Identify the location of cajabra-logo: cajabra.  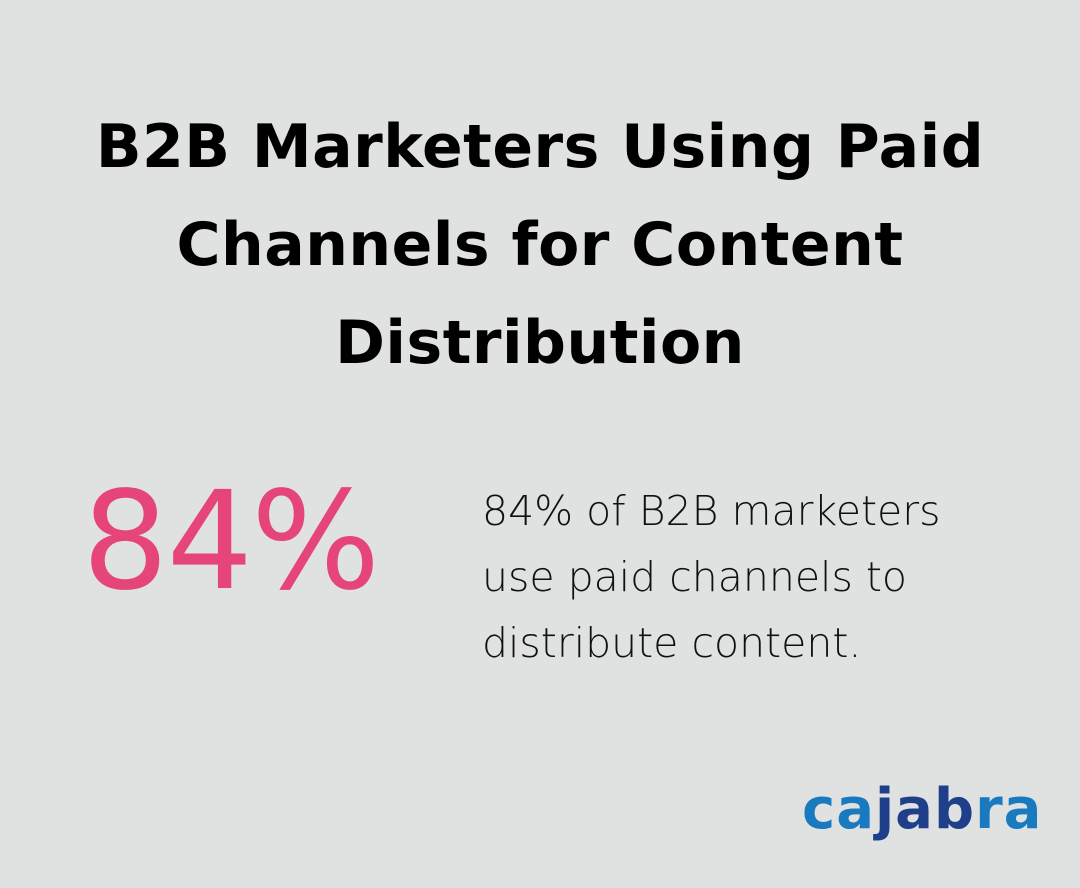
(922, 810).